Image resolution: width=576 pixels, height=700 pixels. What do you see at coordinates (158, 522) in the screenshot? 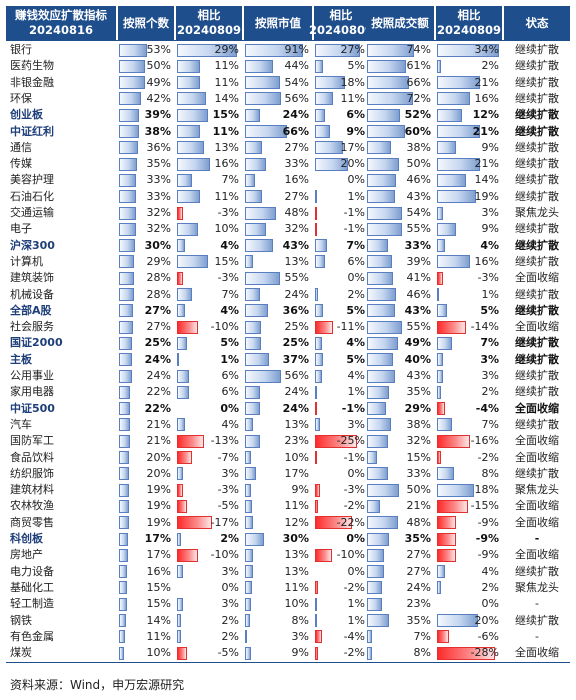
I see `cell-by-count: 19%` at bounding box center [158, 522].